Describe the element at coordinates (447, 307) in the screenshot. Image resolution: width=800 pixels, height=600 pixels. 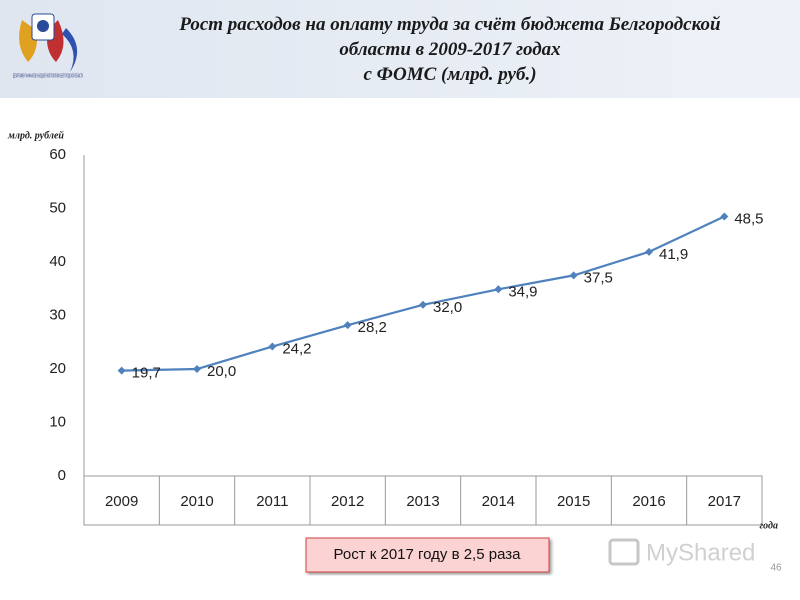
I see `data-label: 32,0` at that location.